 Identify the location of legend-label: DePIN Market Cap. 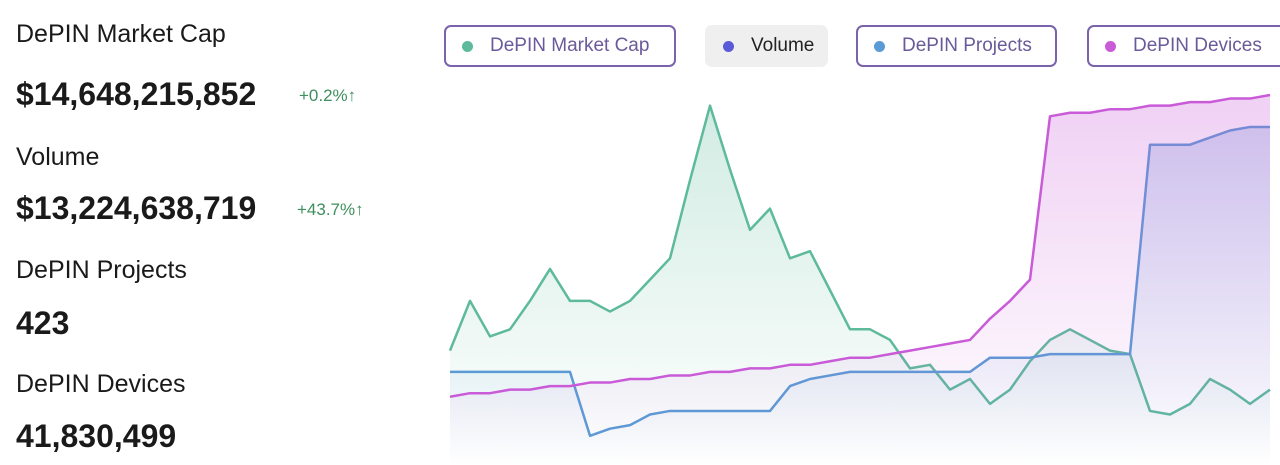
(570, 45).